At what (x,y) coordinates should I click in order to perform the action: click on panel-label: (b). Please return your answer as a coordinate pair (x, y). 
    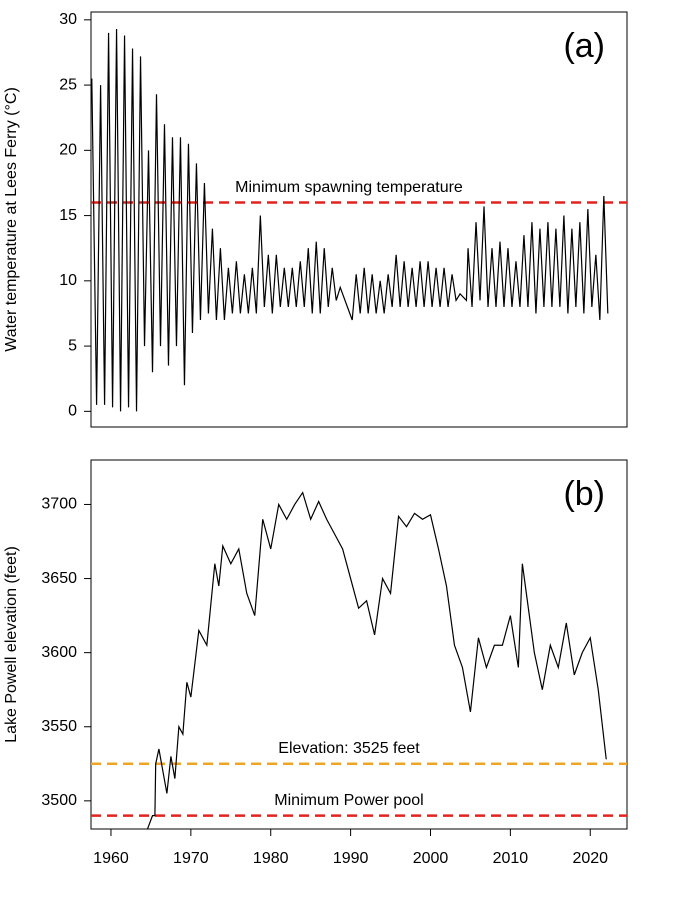
    Looking at the image, I should click on (584, 494).